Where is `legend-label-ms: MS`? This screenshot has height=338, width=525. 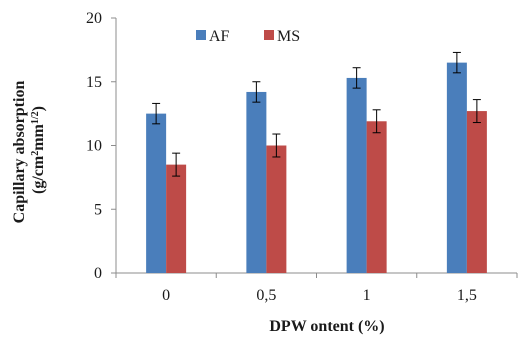 legend-label-ms: MS is located at coordinates (288, 36).